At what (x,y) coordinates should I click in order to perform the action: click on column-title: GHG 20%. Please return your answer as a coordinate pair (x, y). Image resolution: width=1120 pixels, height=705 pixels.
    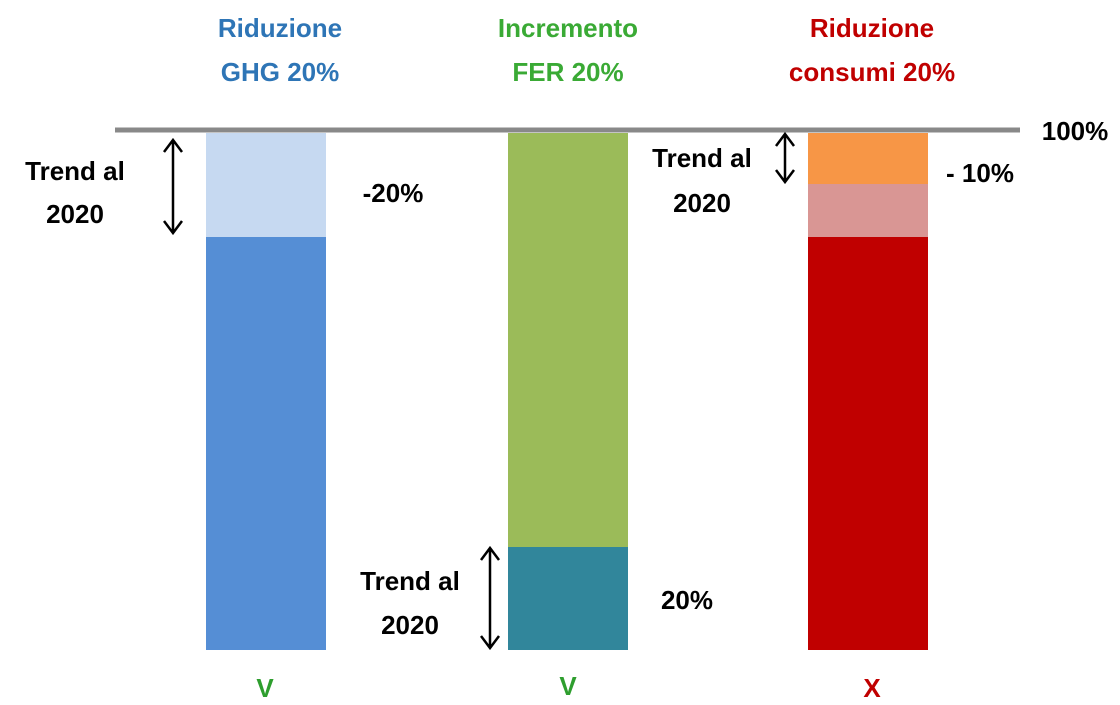
    Looking at the image, I should click on (280, 72).